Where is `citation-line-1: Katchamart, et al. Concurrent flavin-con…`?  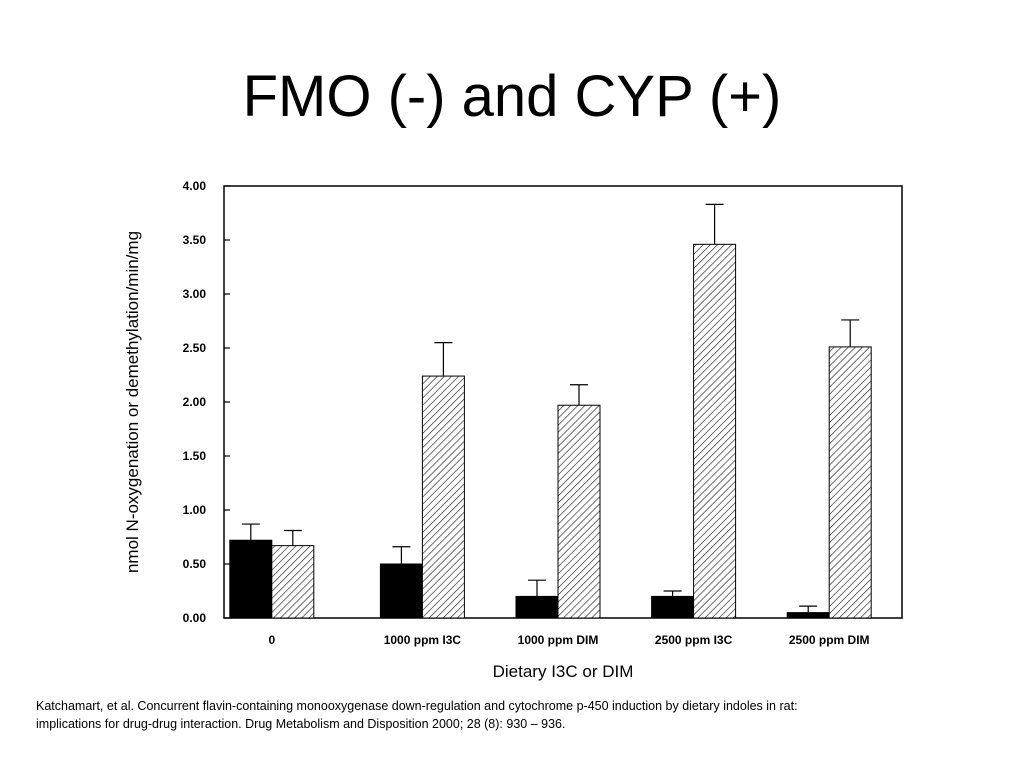
citation-line-1: Katchamart, et al. Concurrent flavin-con… is located at coordinates (417, 706).